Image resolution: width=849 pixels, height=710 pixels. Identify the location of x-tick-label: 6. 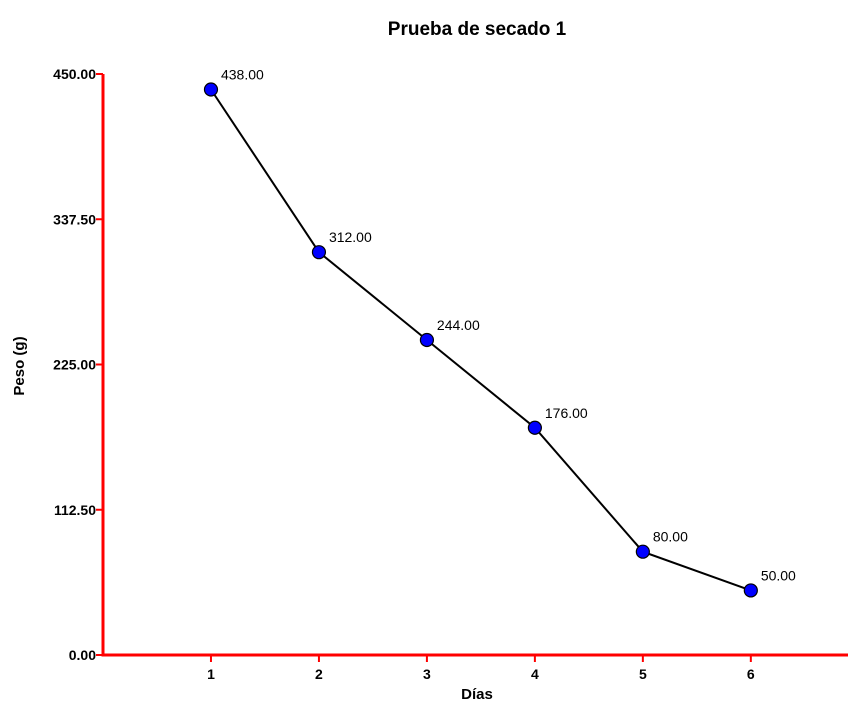
(751, 674).